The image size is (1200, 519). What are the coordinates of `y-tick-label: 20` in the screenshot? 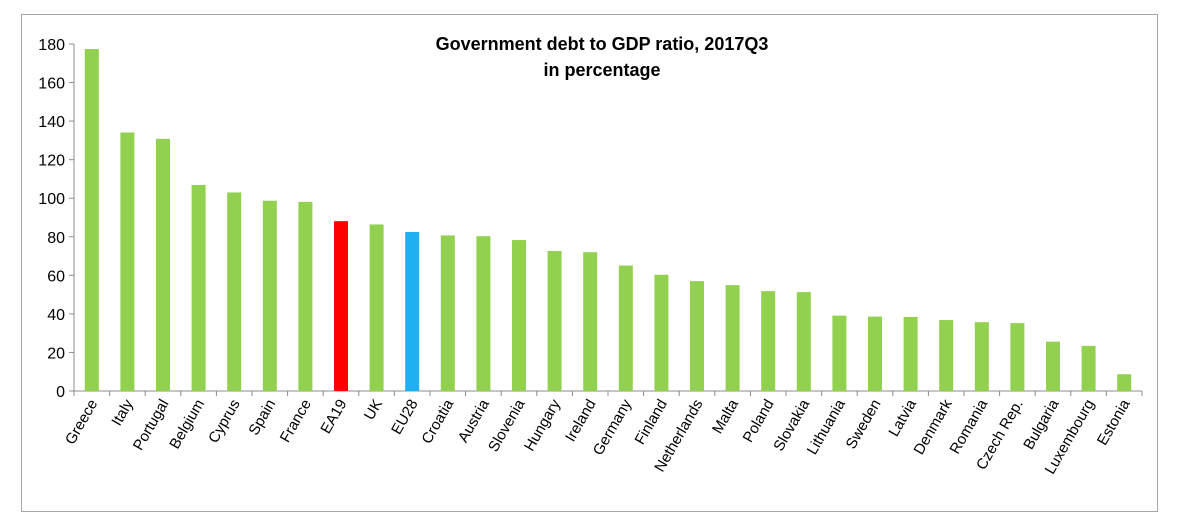 It's located at (56, 353).